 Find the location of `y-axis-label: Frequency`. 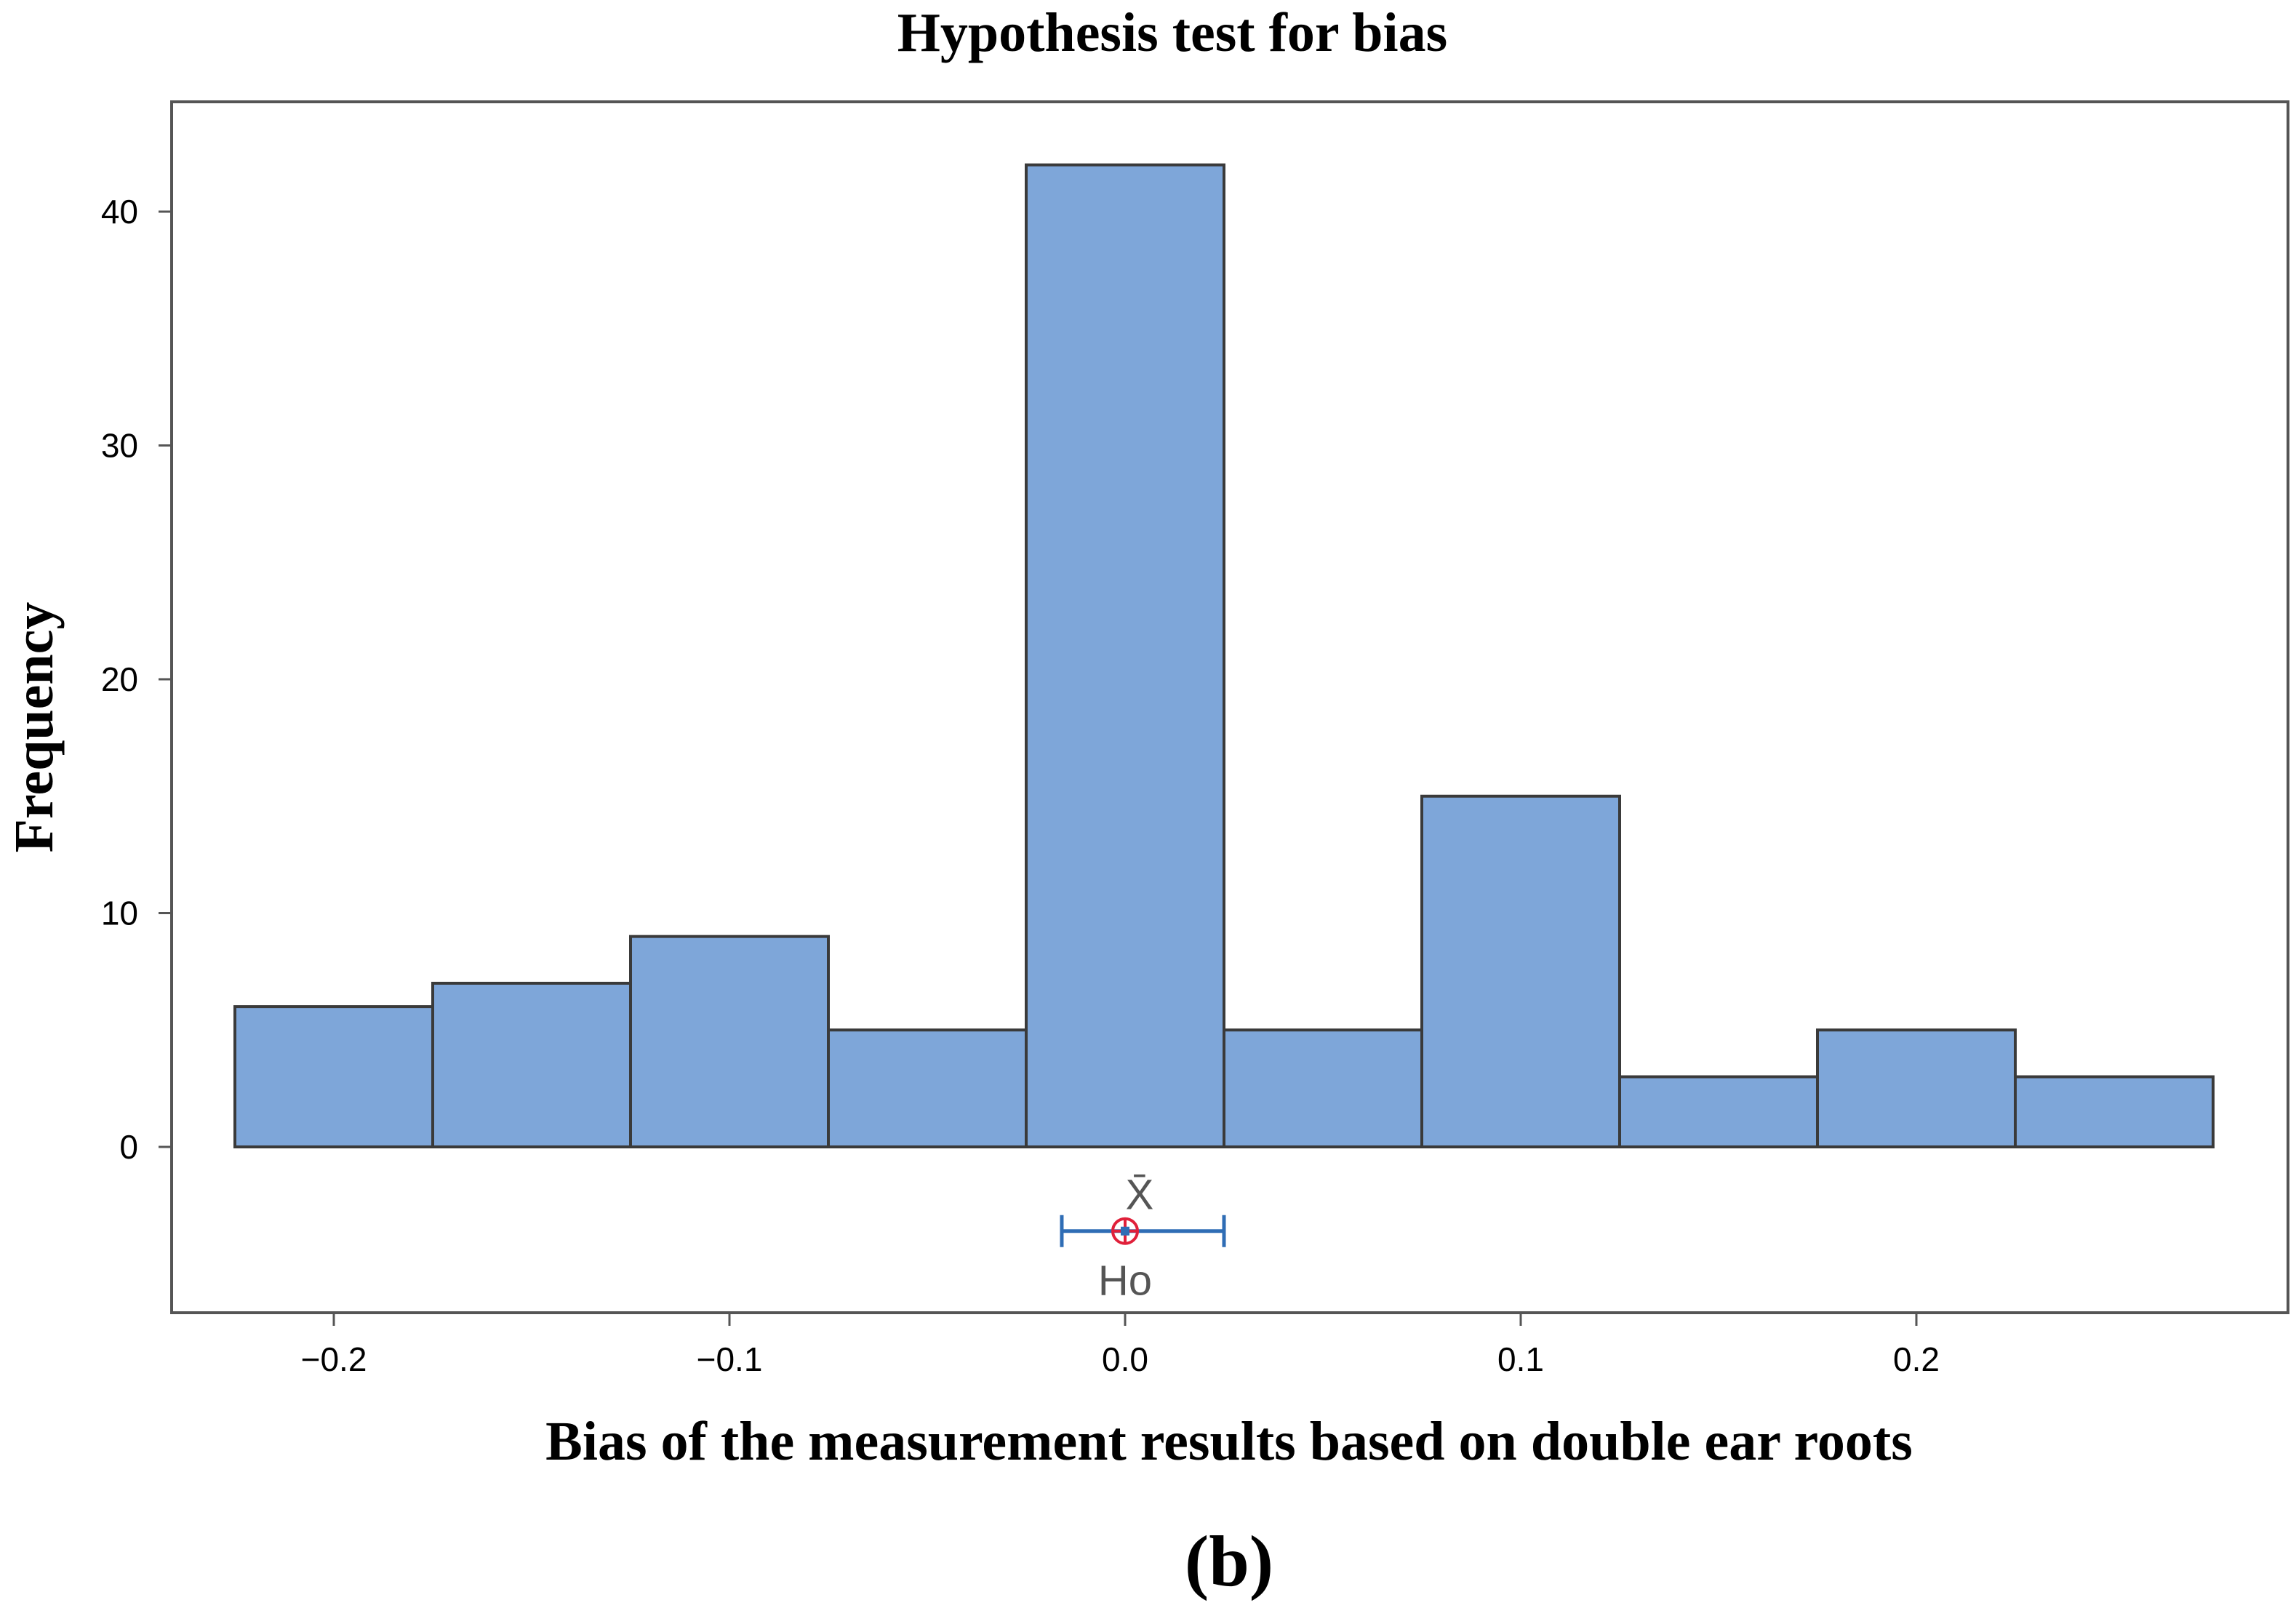

y-axis-label: Frequency is located at coordinates (34, 727).